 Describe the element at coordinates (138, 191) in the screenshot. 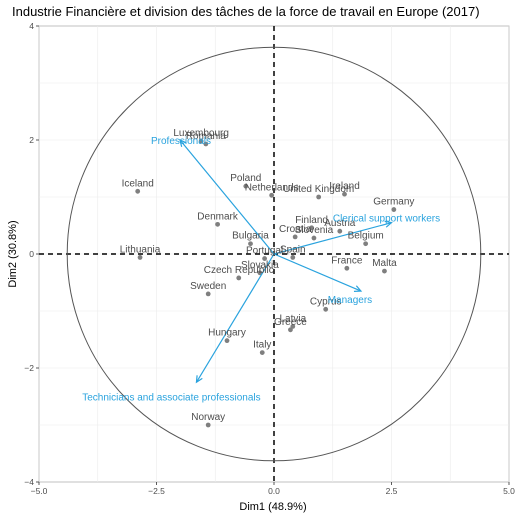

I see `point-iceland` at that location.